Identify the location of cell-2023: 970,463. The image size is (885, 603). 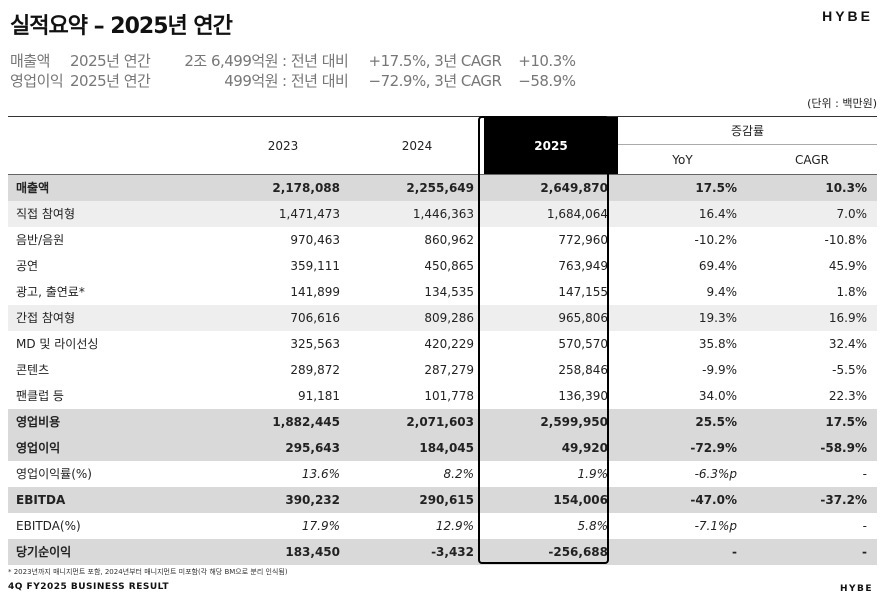
(315, 239).